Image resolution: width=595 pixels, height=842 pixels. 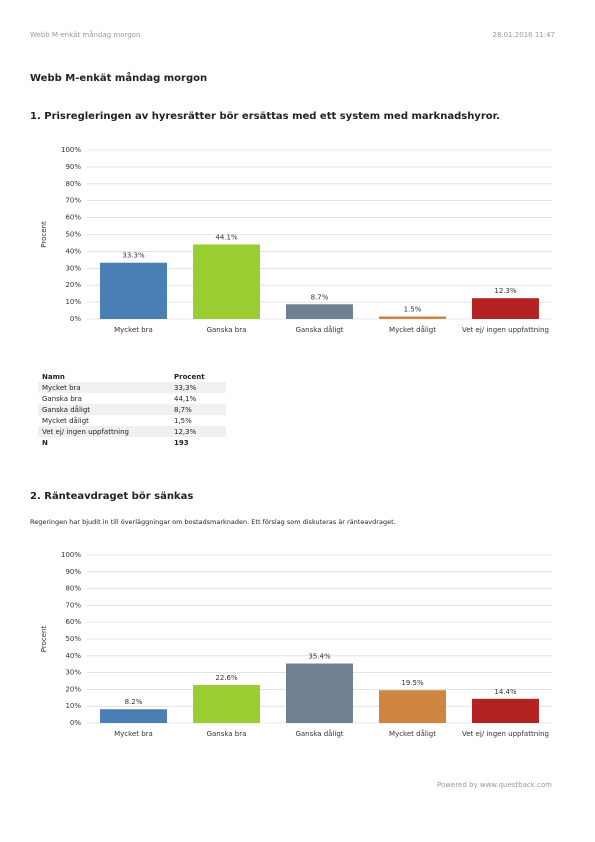 I want to click on header-right: 28.01.2016 11:47, so click(x=523, y=35).